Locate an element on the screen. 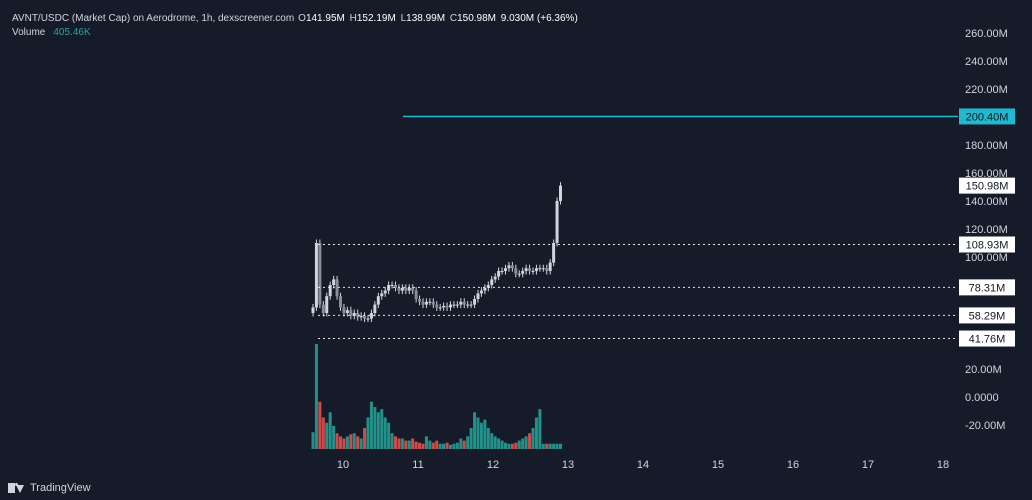 The height and width of the screenshot is (500, 1032). high-value: 152.19M is located at coordinates (376, 18).